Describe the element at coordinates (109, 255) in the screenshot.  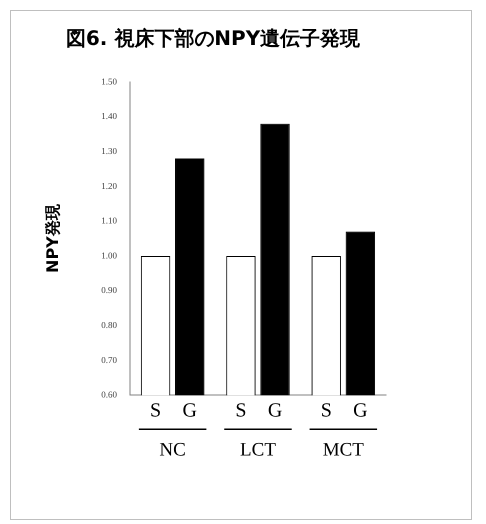
I see `y-tick-label: 1.00` at that location.